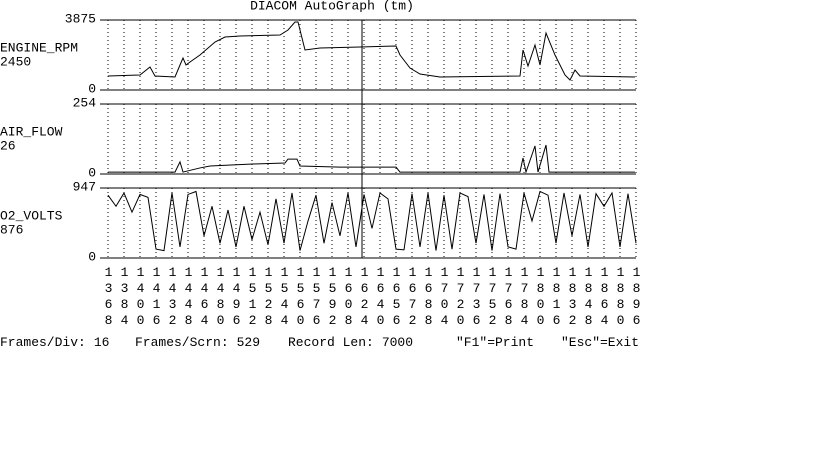 The image size is (824, 451). Describe the element at coordinates (348, 297) in the screenshot. I see `x-tick-label: 1608` at that location.